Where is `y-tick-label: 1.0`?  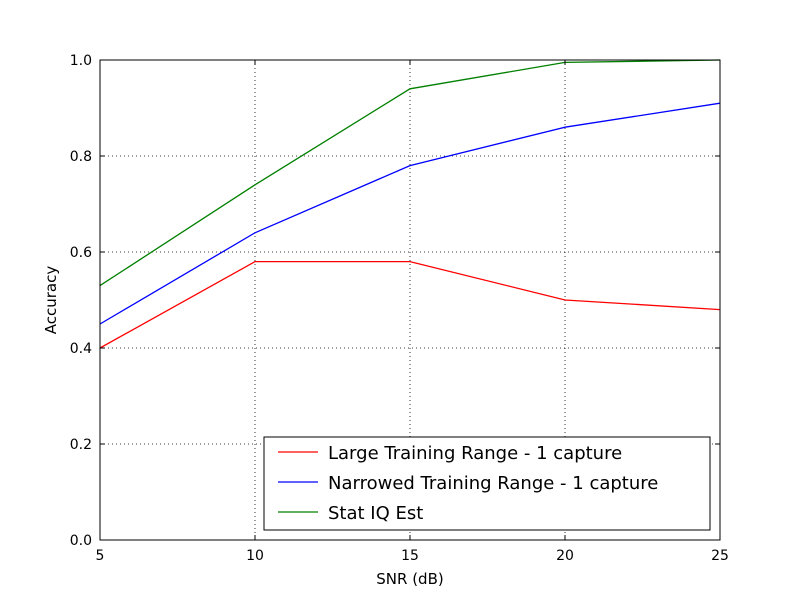 y-tick-label: 1.0 is located at coordinates (81, 61).